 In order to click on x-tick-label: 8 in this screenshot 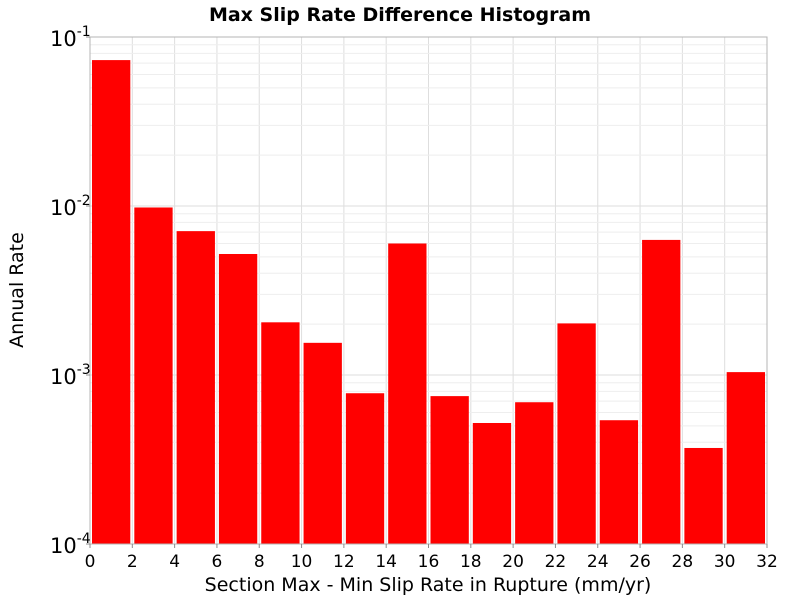, I will do `click(259, 562)`.